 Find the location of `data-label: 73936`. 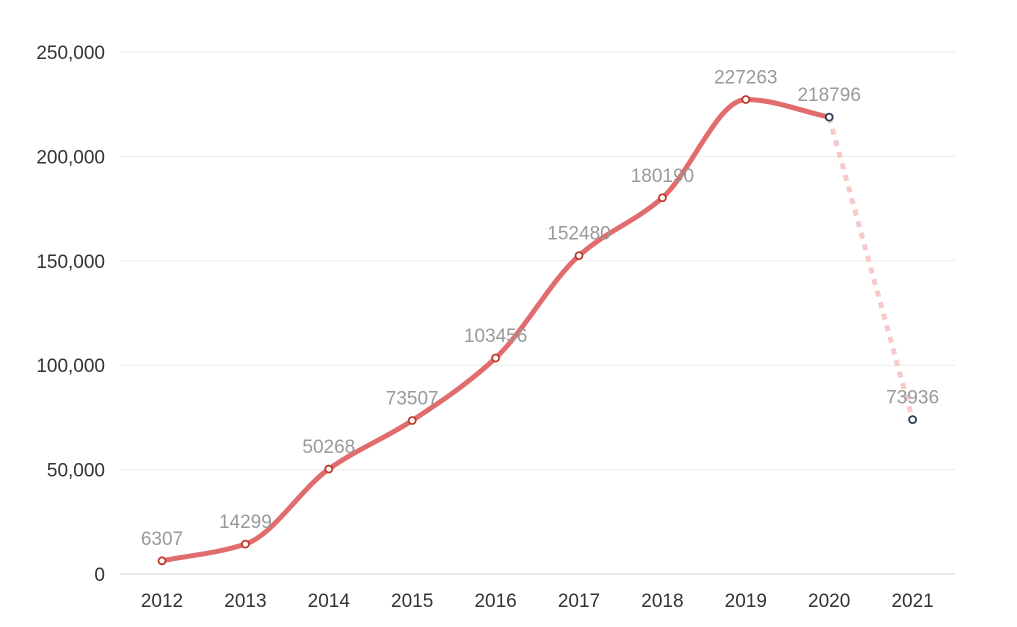

data-label: 73936 is located at coordinates (912, 398).